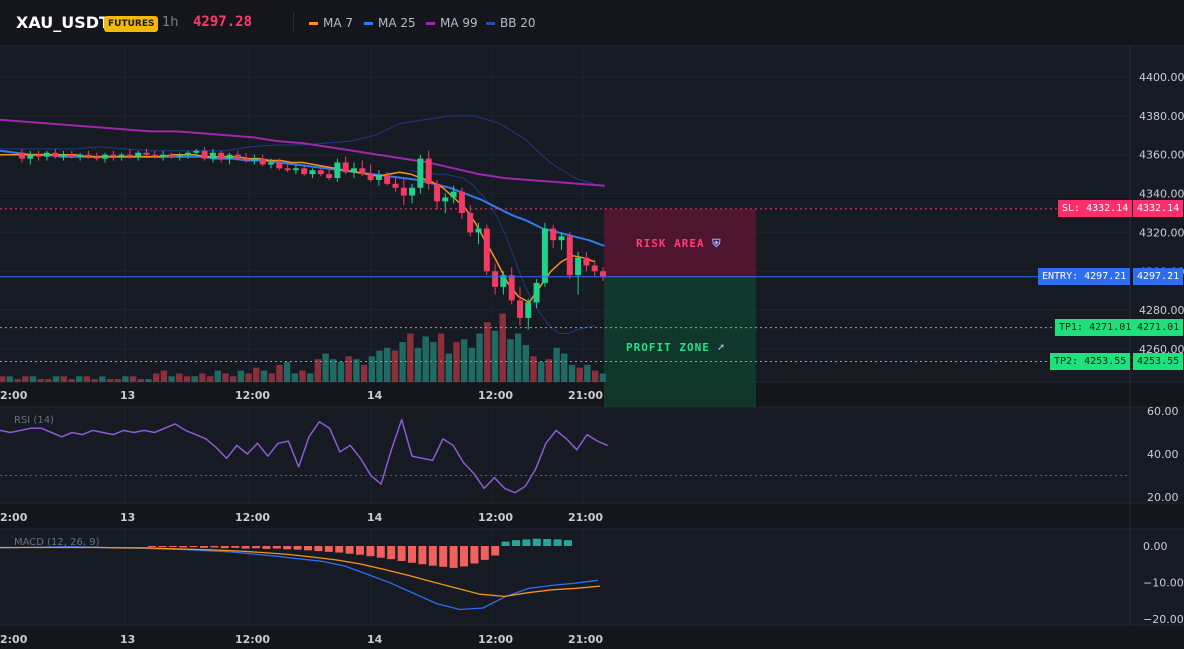 Image resolution: width=1184 pixels, height=649 pixels. I want to click on legend-bb20: BB 20, so click(511, 23).